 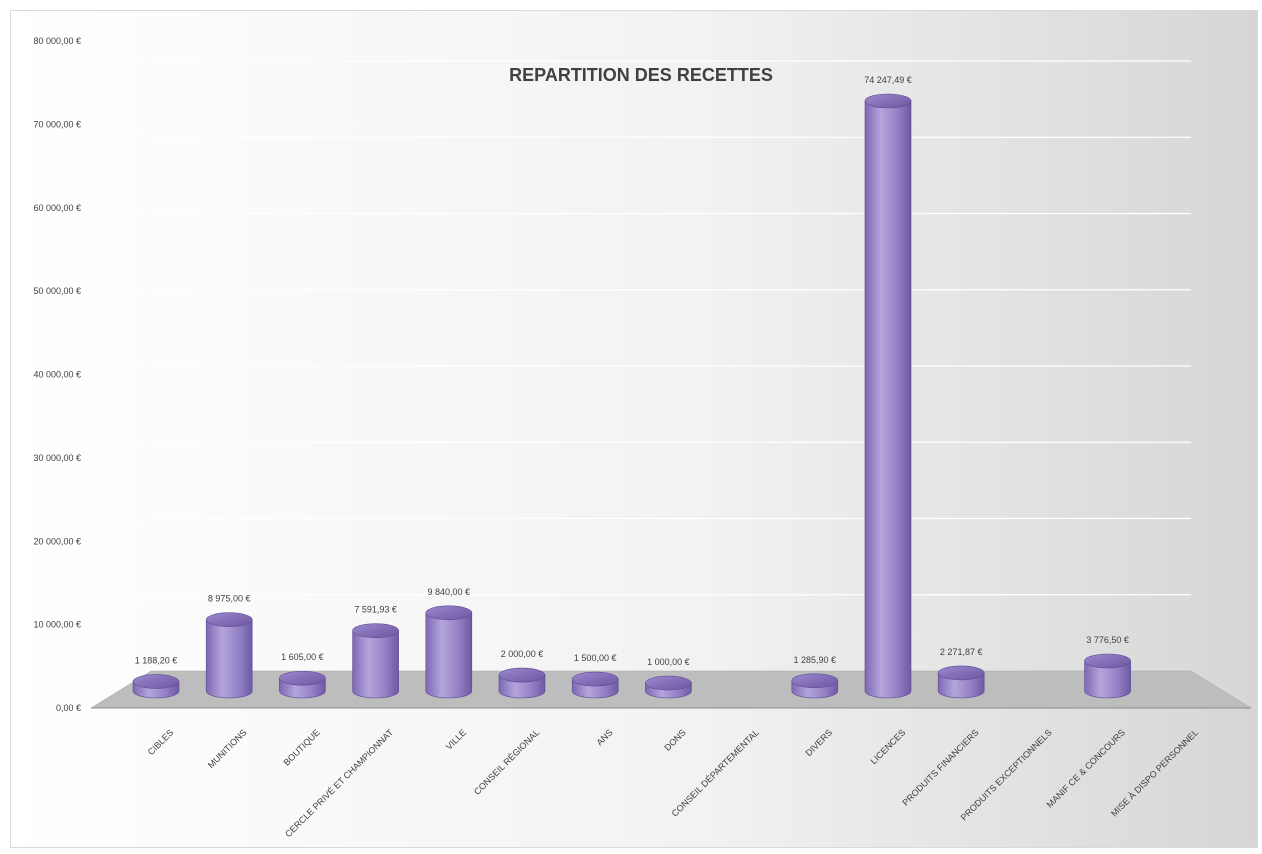 What do you see at coordinates (595, 658) in the screenshot?
I see `data-label: 1 500,00 €` at bounding box center [595, 658].